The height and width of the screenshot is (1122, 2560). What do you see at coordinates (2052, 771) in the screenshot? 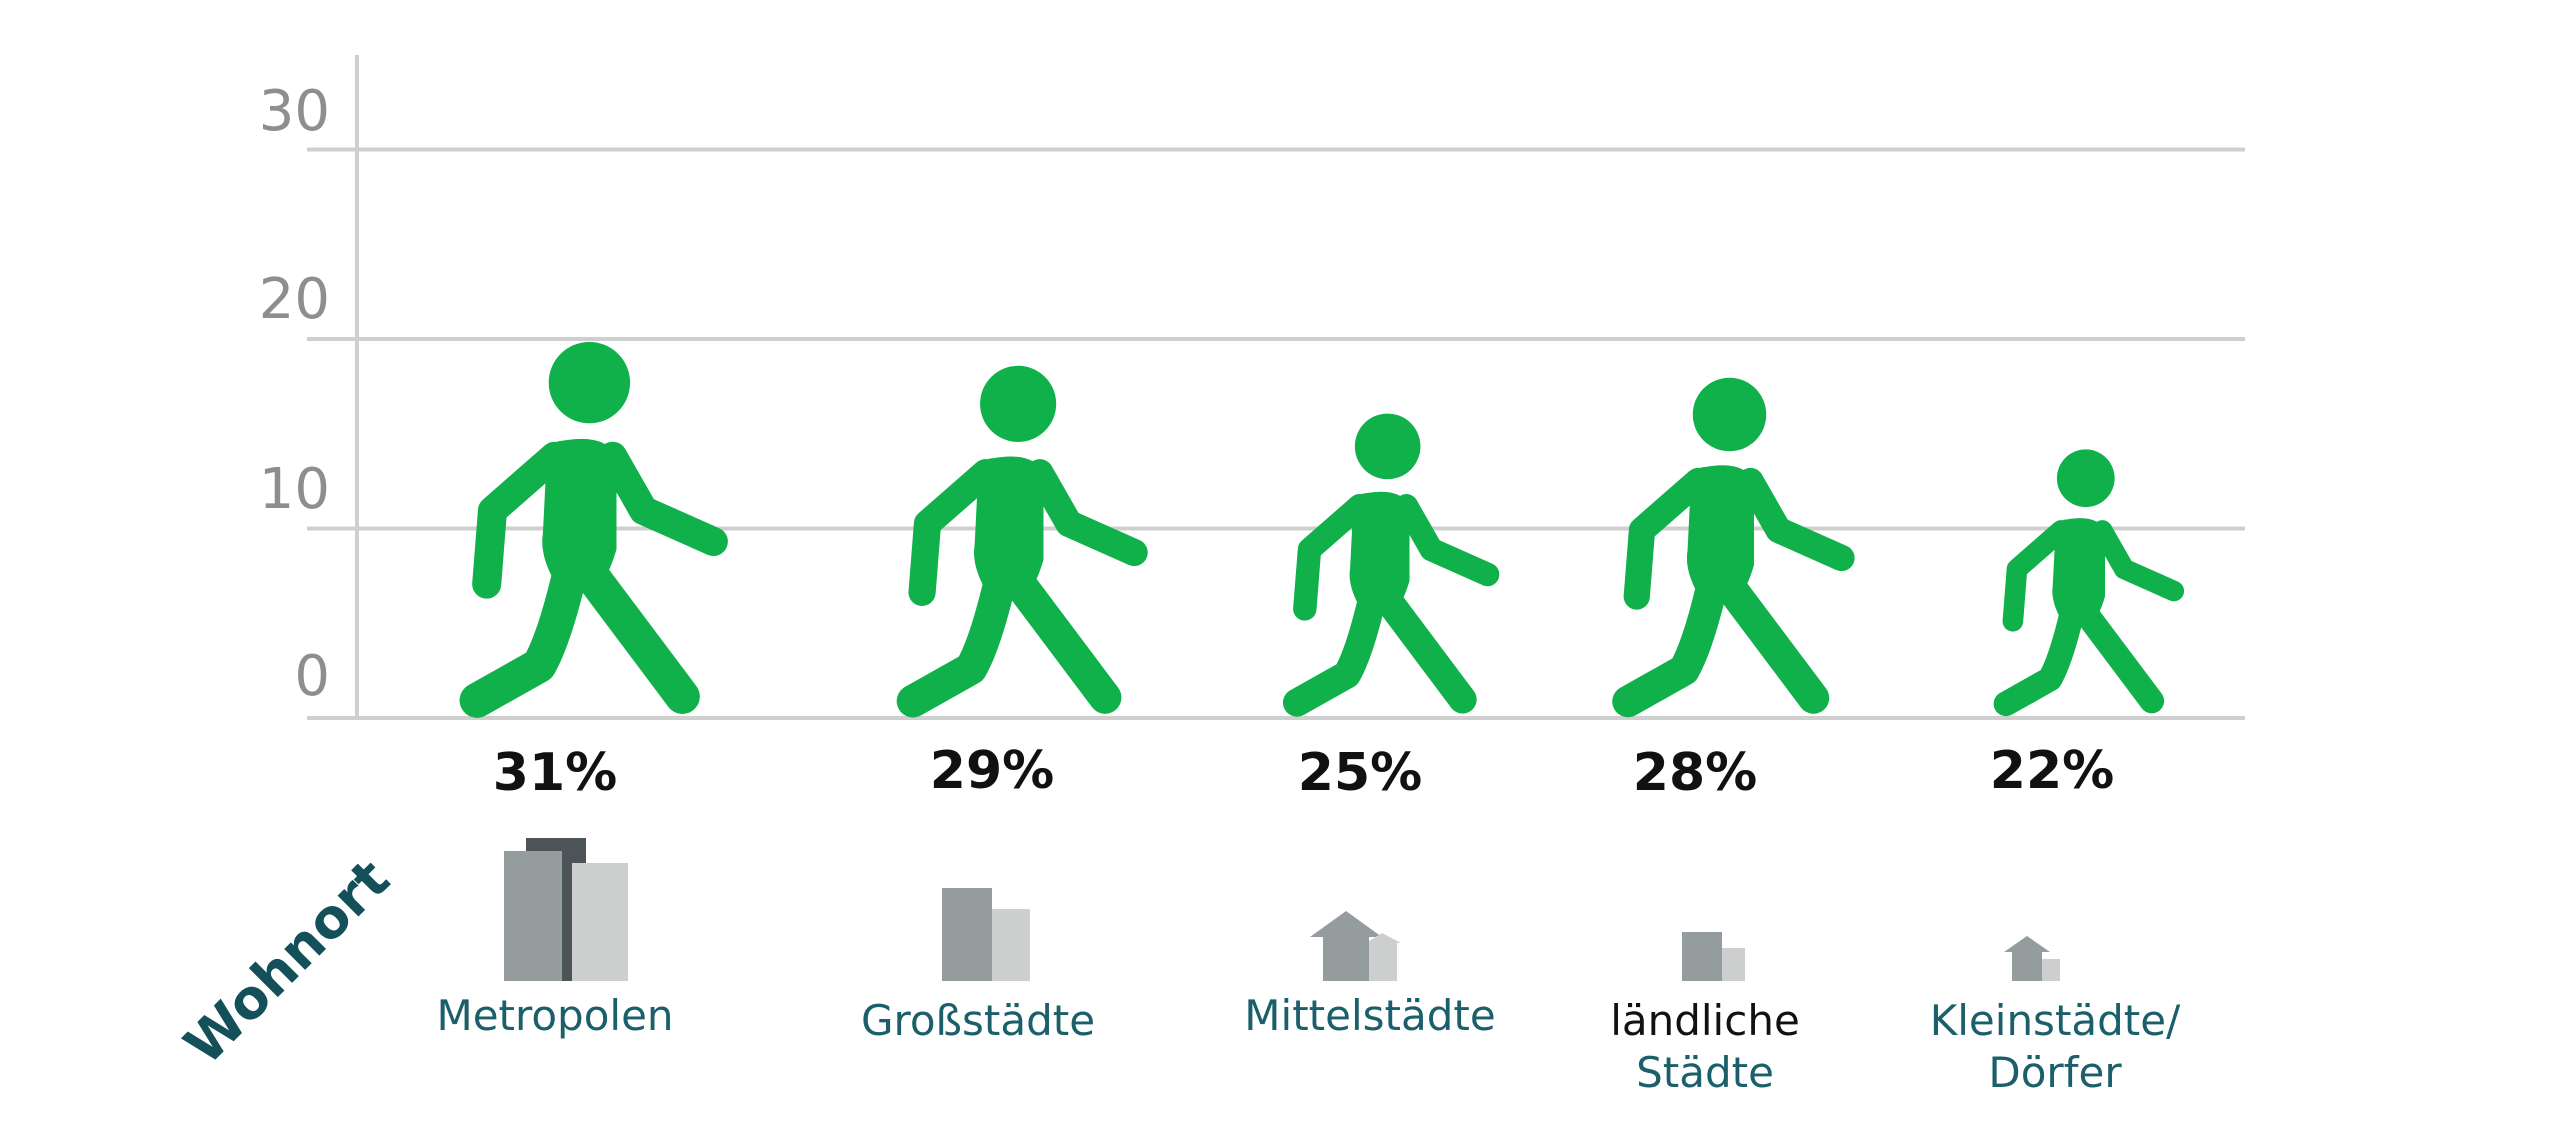
I see `value-label: 22%` at bounding box center [2052, 771].